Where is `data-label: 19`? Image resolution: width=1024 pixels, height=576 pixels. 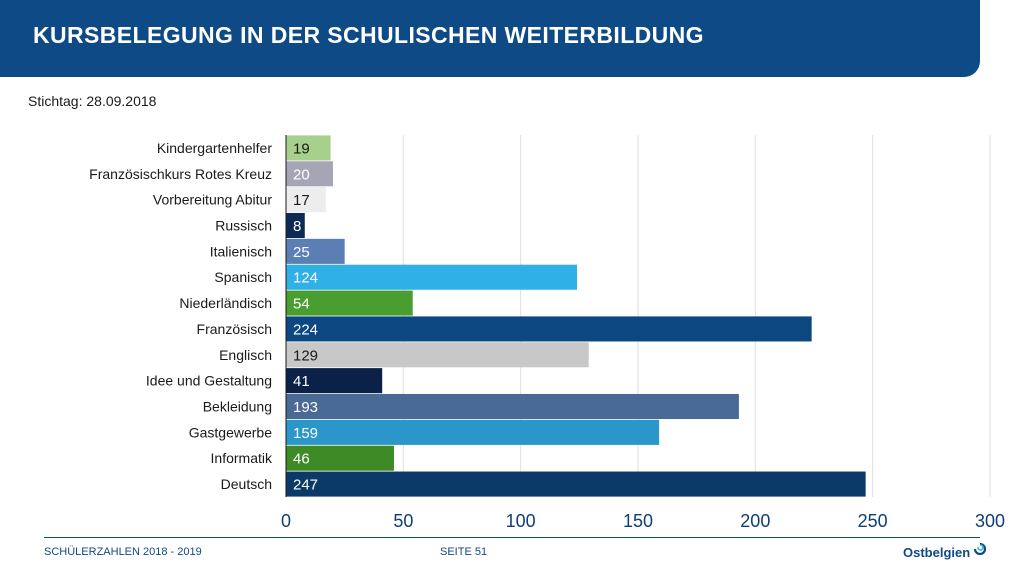
data-label: 19 is located at coordinates (301, 148).